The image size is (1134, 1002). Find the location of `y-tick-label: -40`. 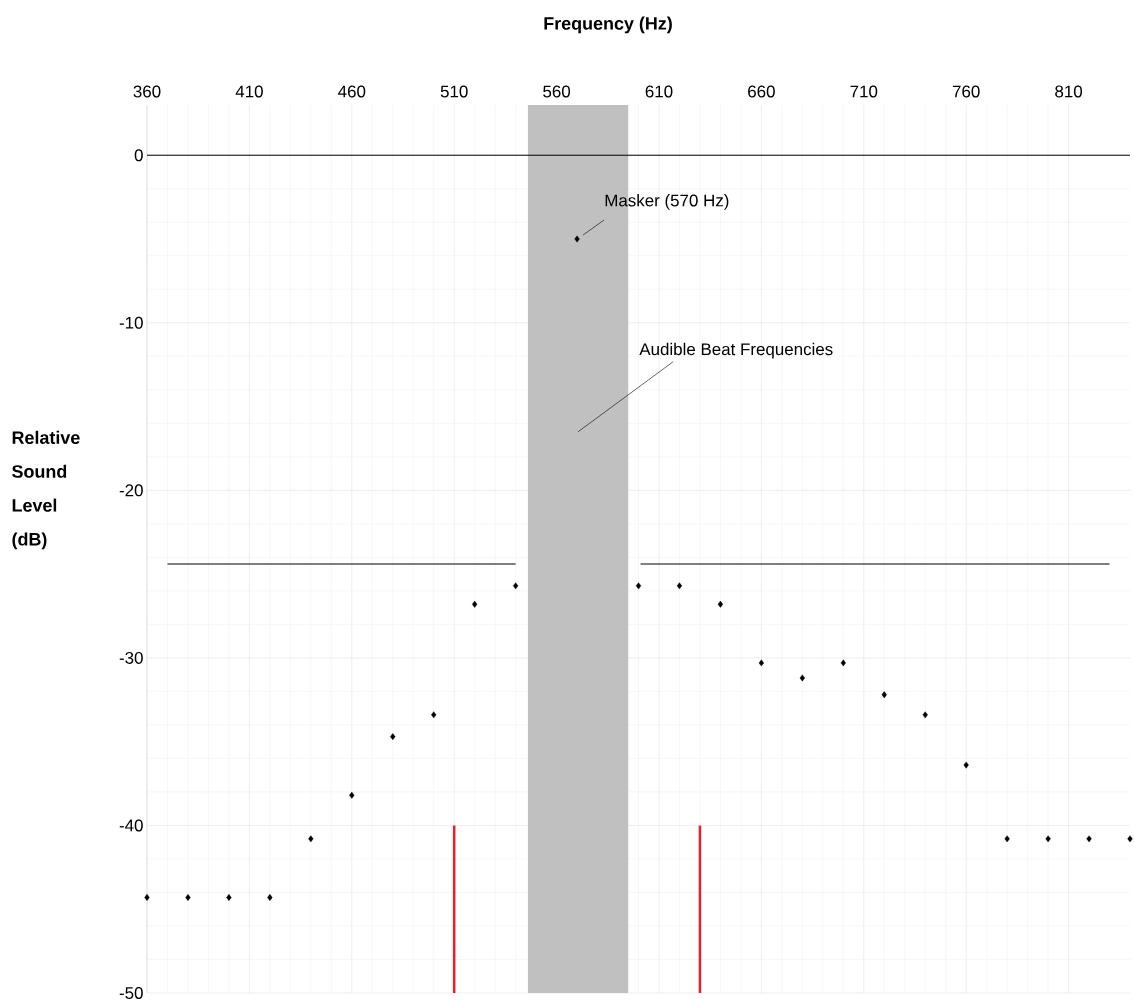

y-tick-label: -40 is located at coordinates (131, 825).